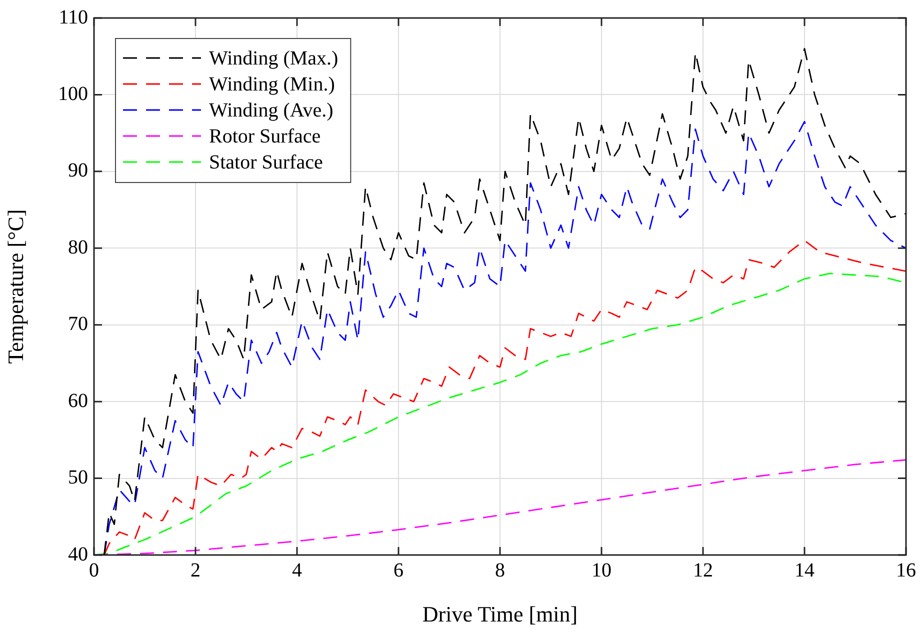 The width and height of the screenshot is (922, 633). Describe the element at coordinates (399, 570) in the screenshot. I see `x-tick-label: 6` at that location.